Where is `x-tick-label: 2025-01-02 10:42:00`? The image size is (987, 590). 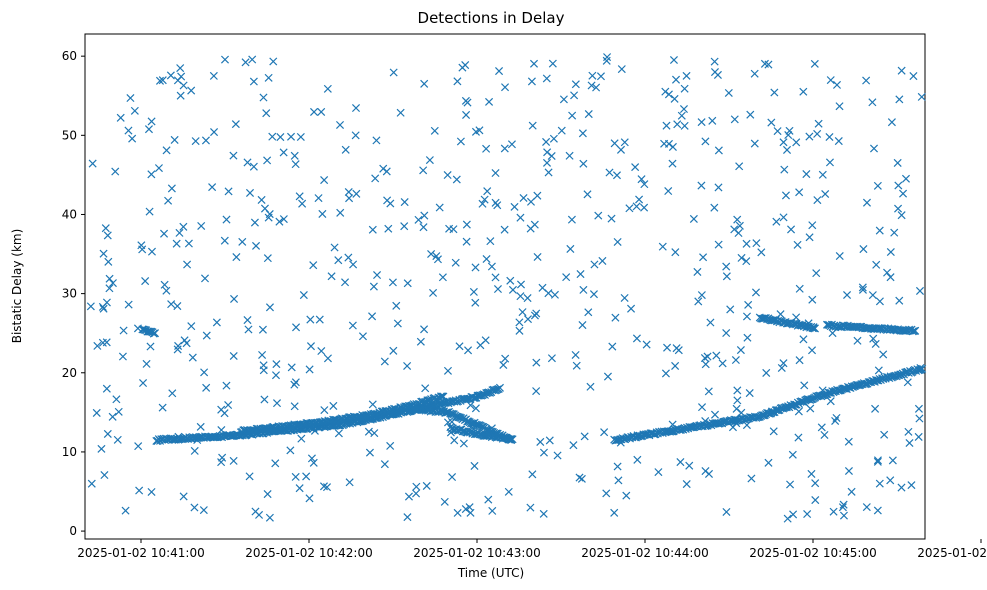 x-tick-label: 2025-01-02 10:42:00 is located at coordinates (308, 553).